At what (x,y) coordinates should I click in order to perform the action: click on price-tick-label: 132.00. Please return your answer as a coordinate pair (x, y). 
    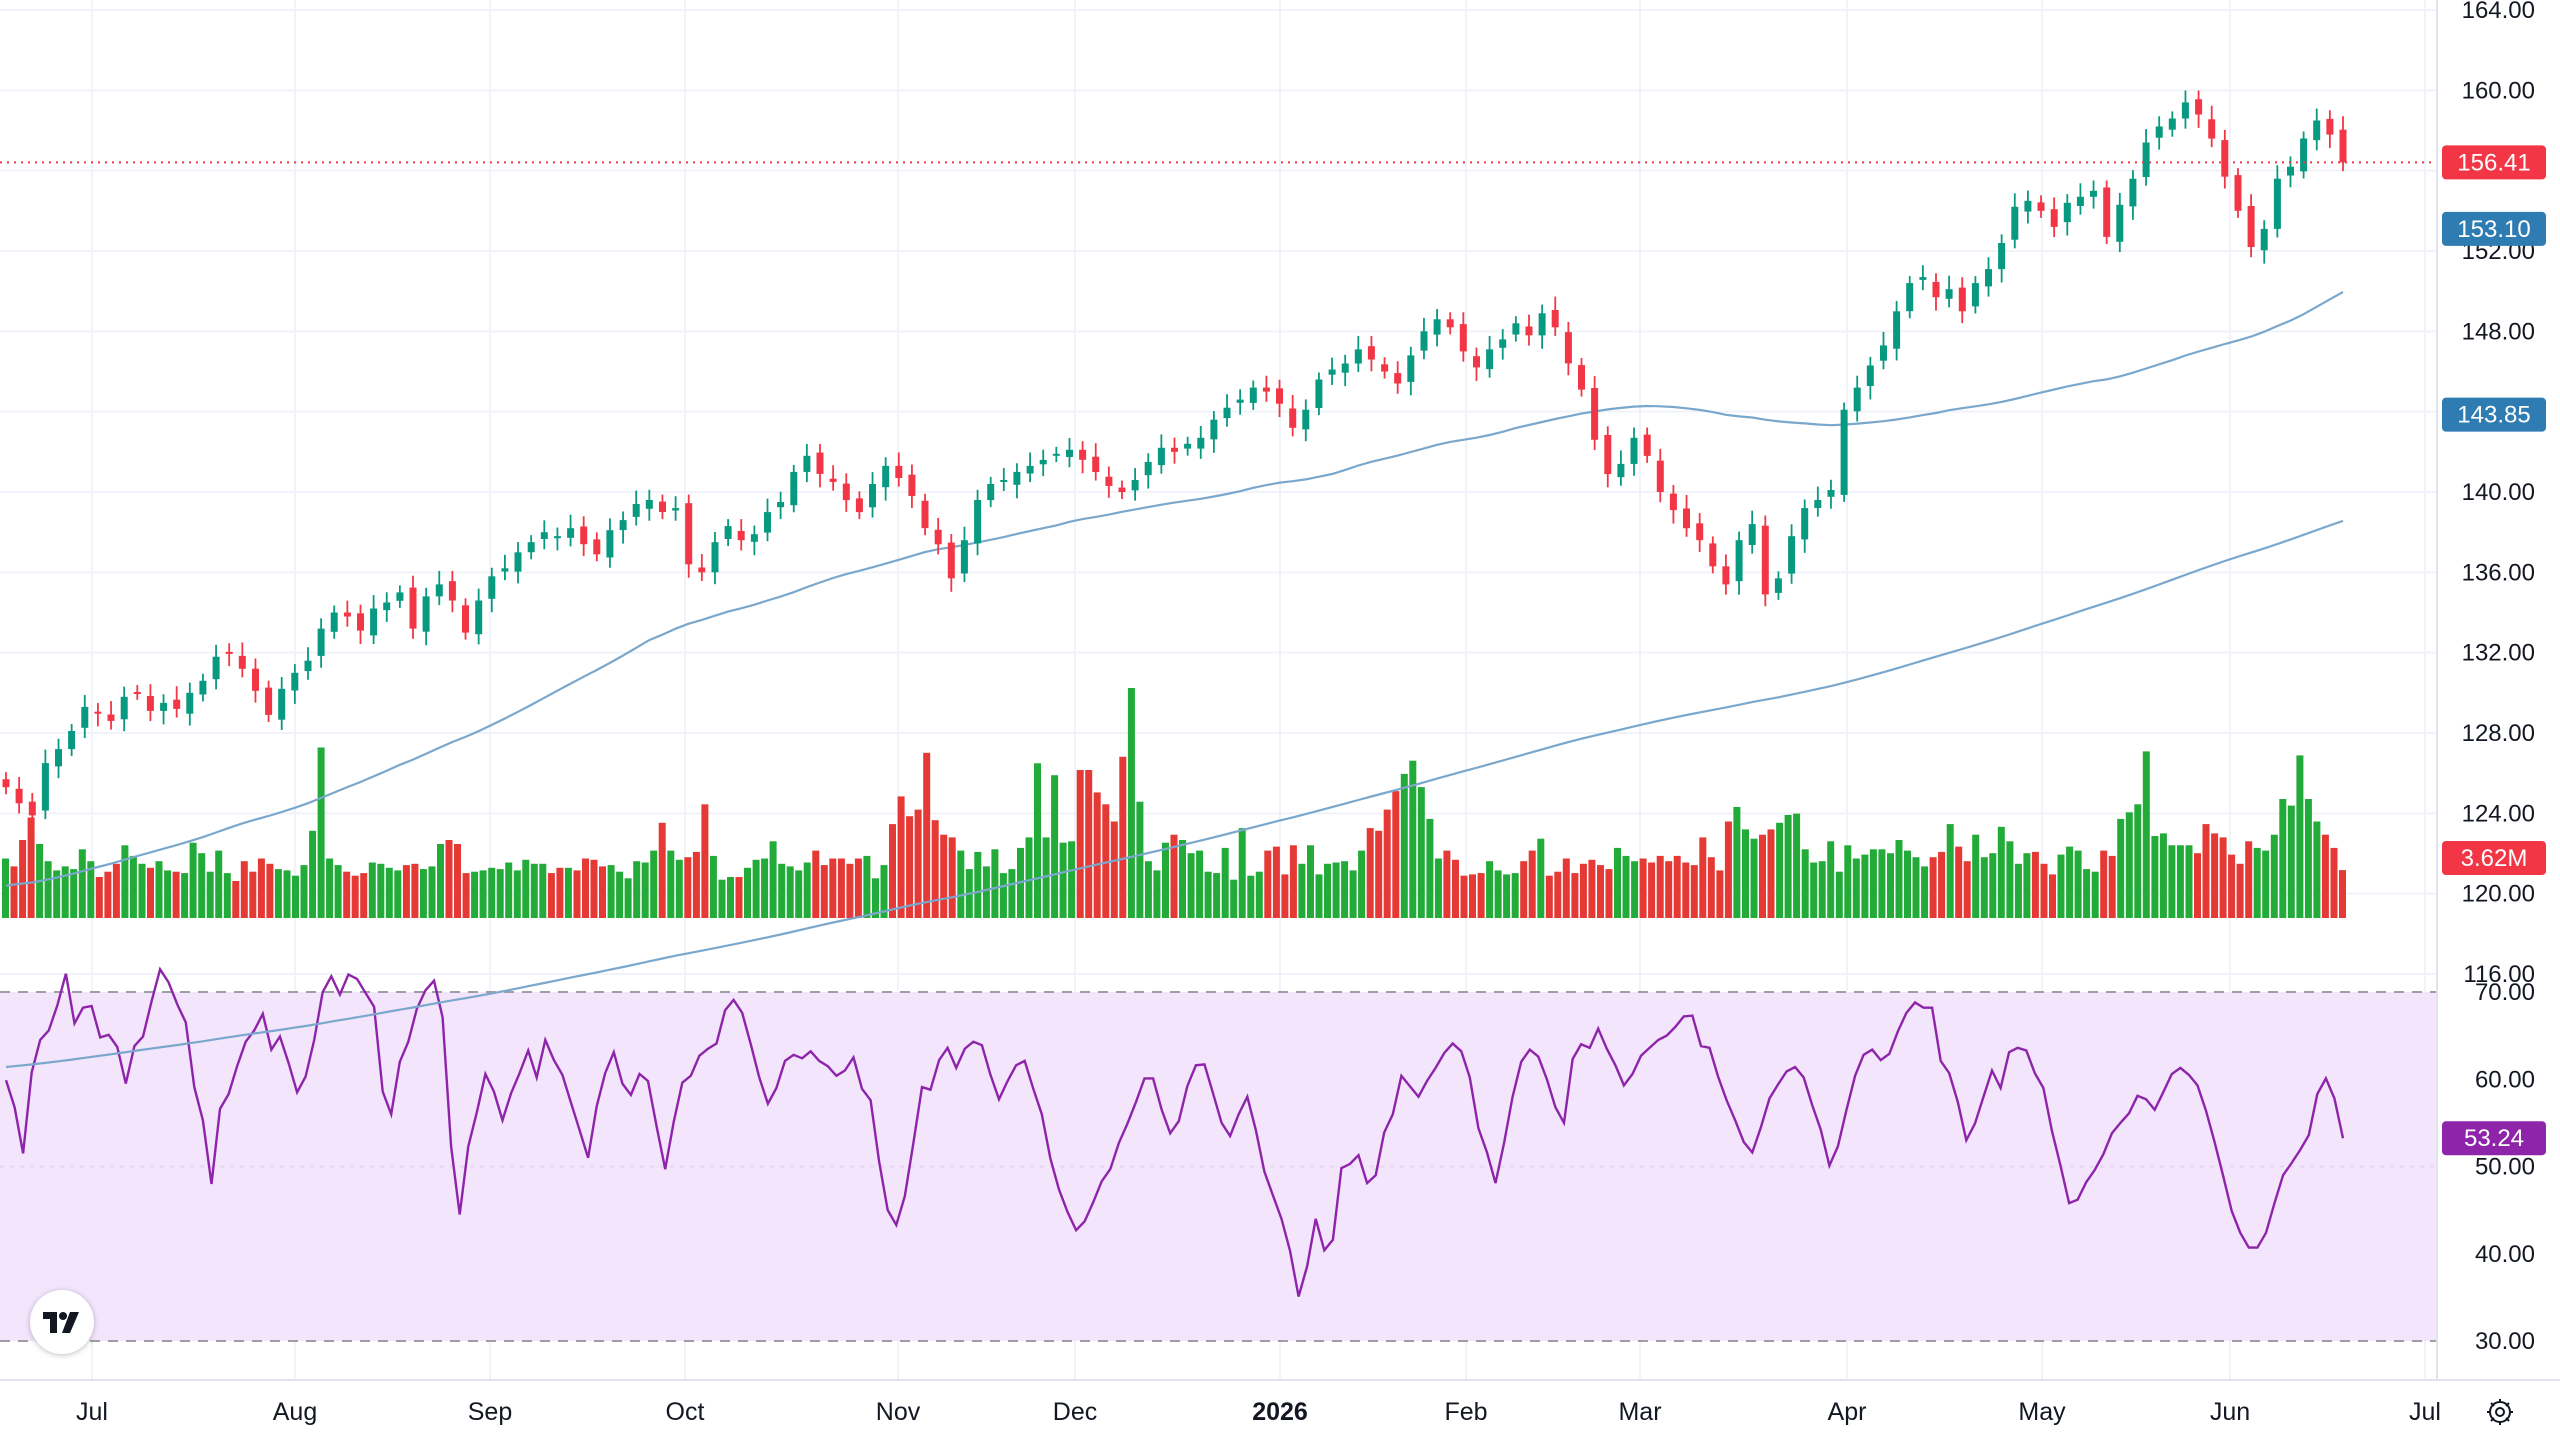
    Looking at the image, I should click on (2498, 653).